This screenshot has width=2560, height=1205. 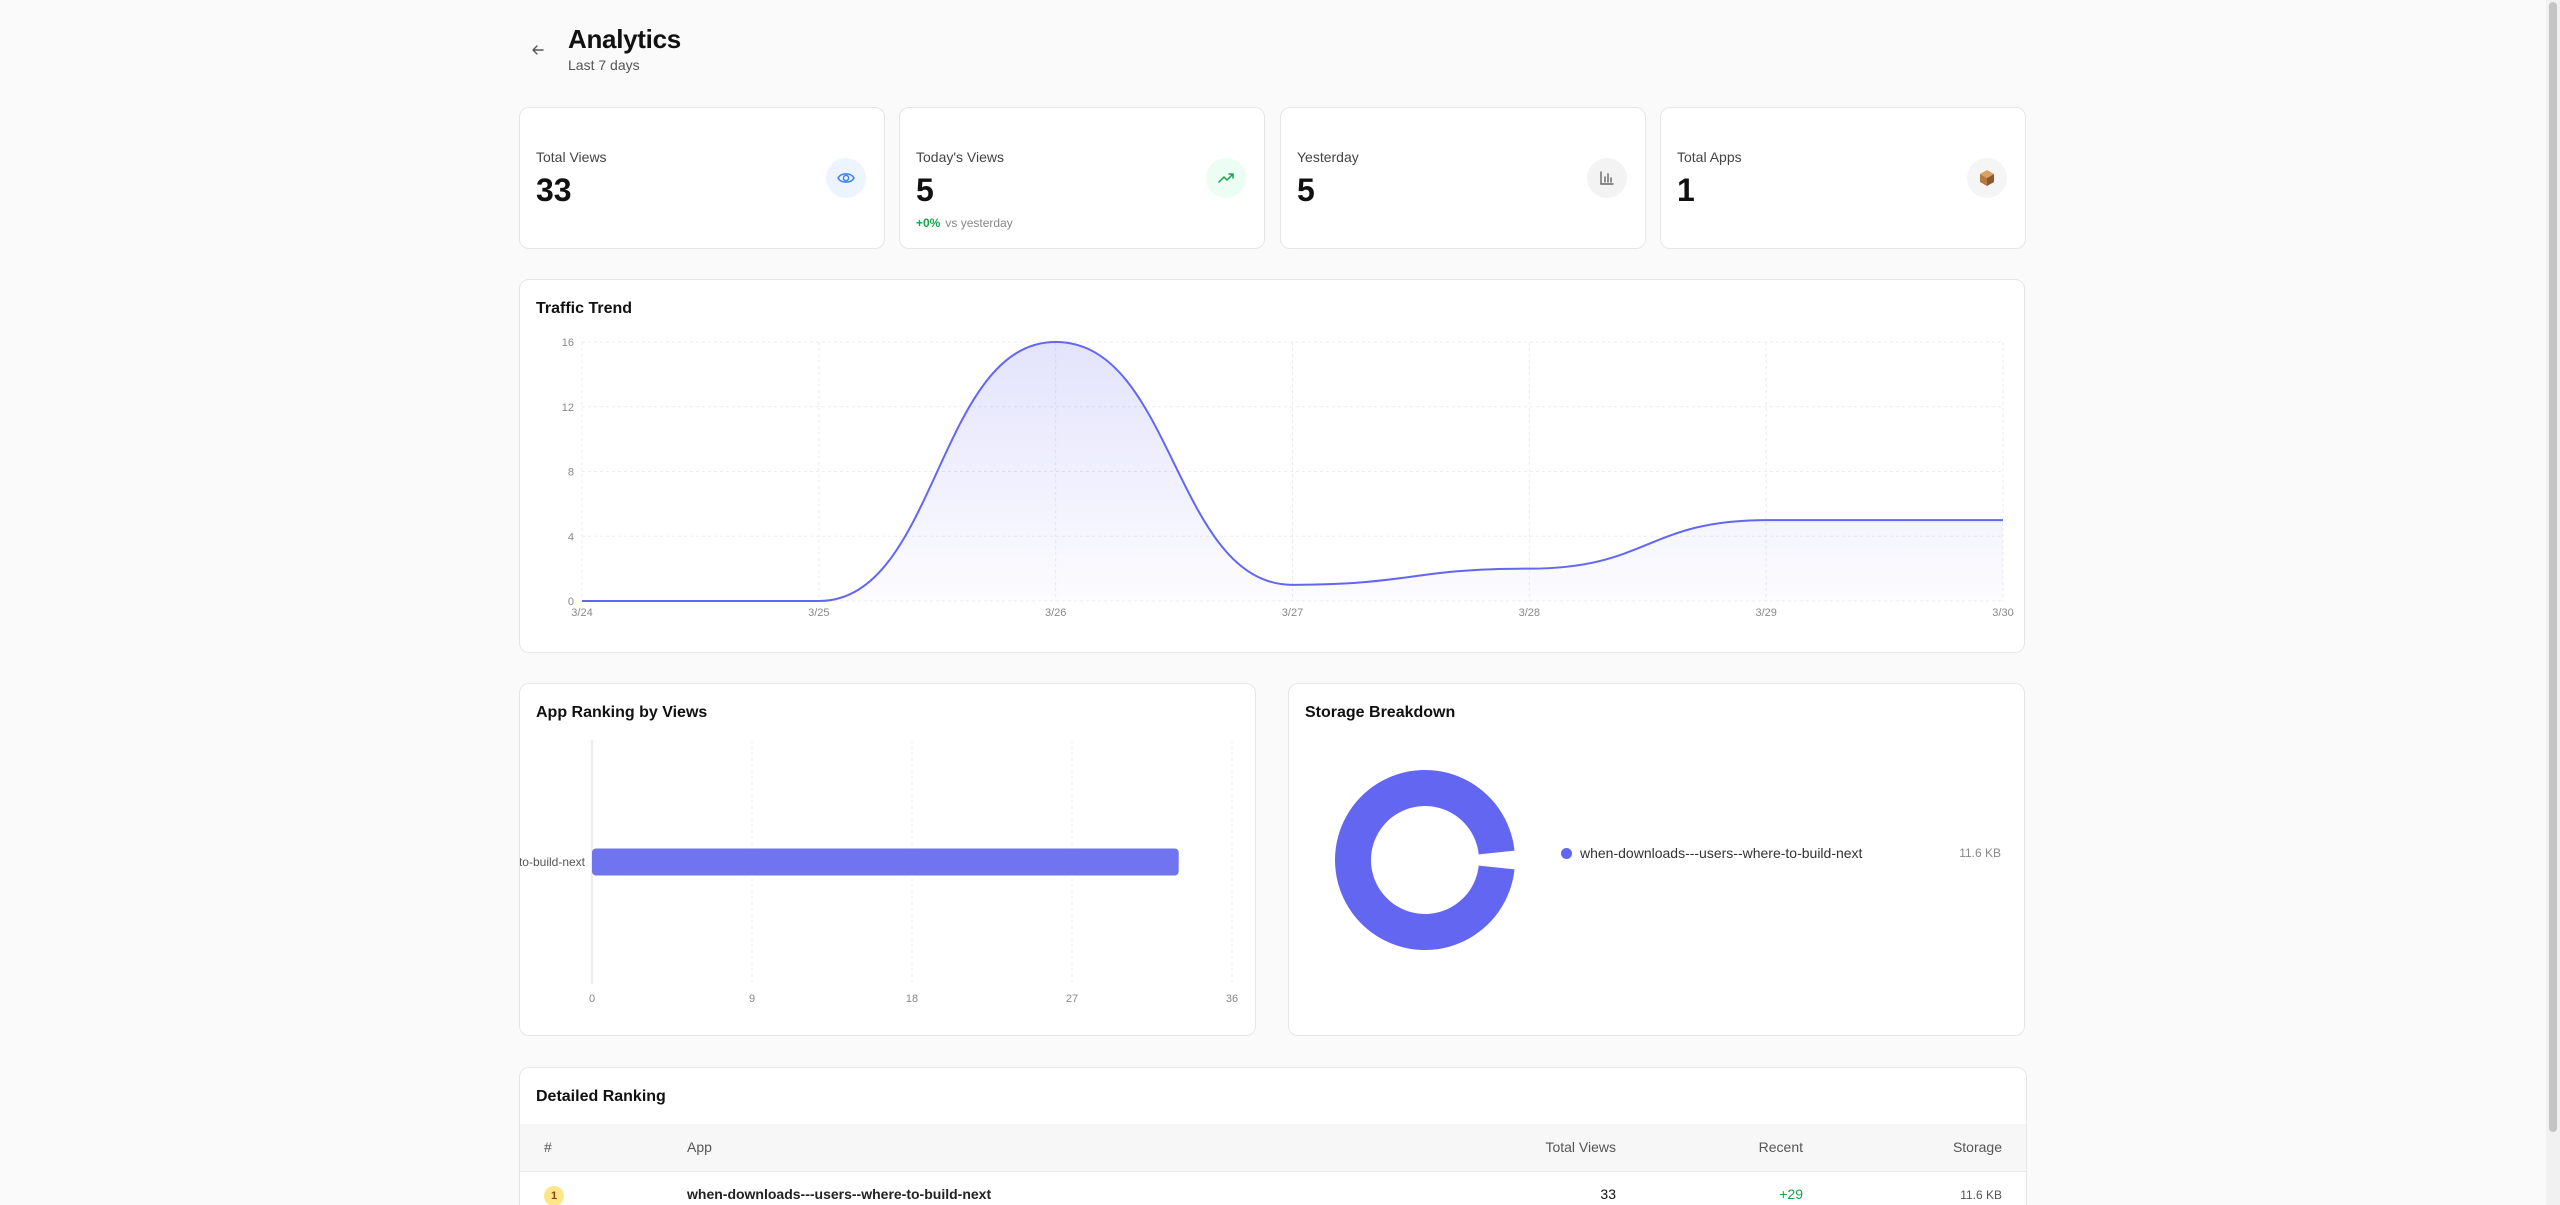 What do you see at coordinates (818, 613) in the screenshot?
I see `x-tick-label: 3/25` at bounding box center [818, 613].